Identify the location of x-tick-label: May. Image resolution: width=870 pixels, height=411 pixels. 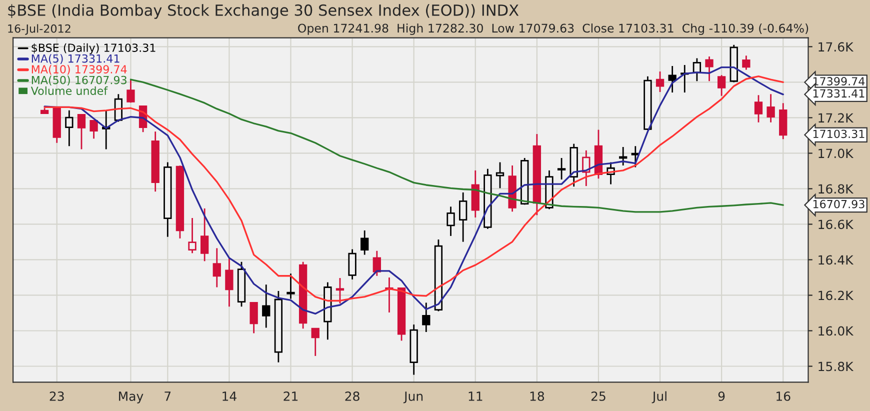
(131, 398).